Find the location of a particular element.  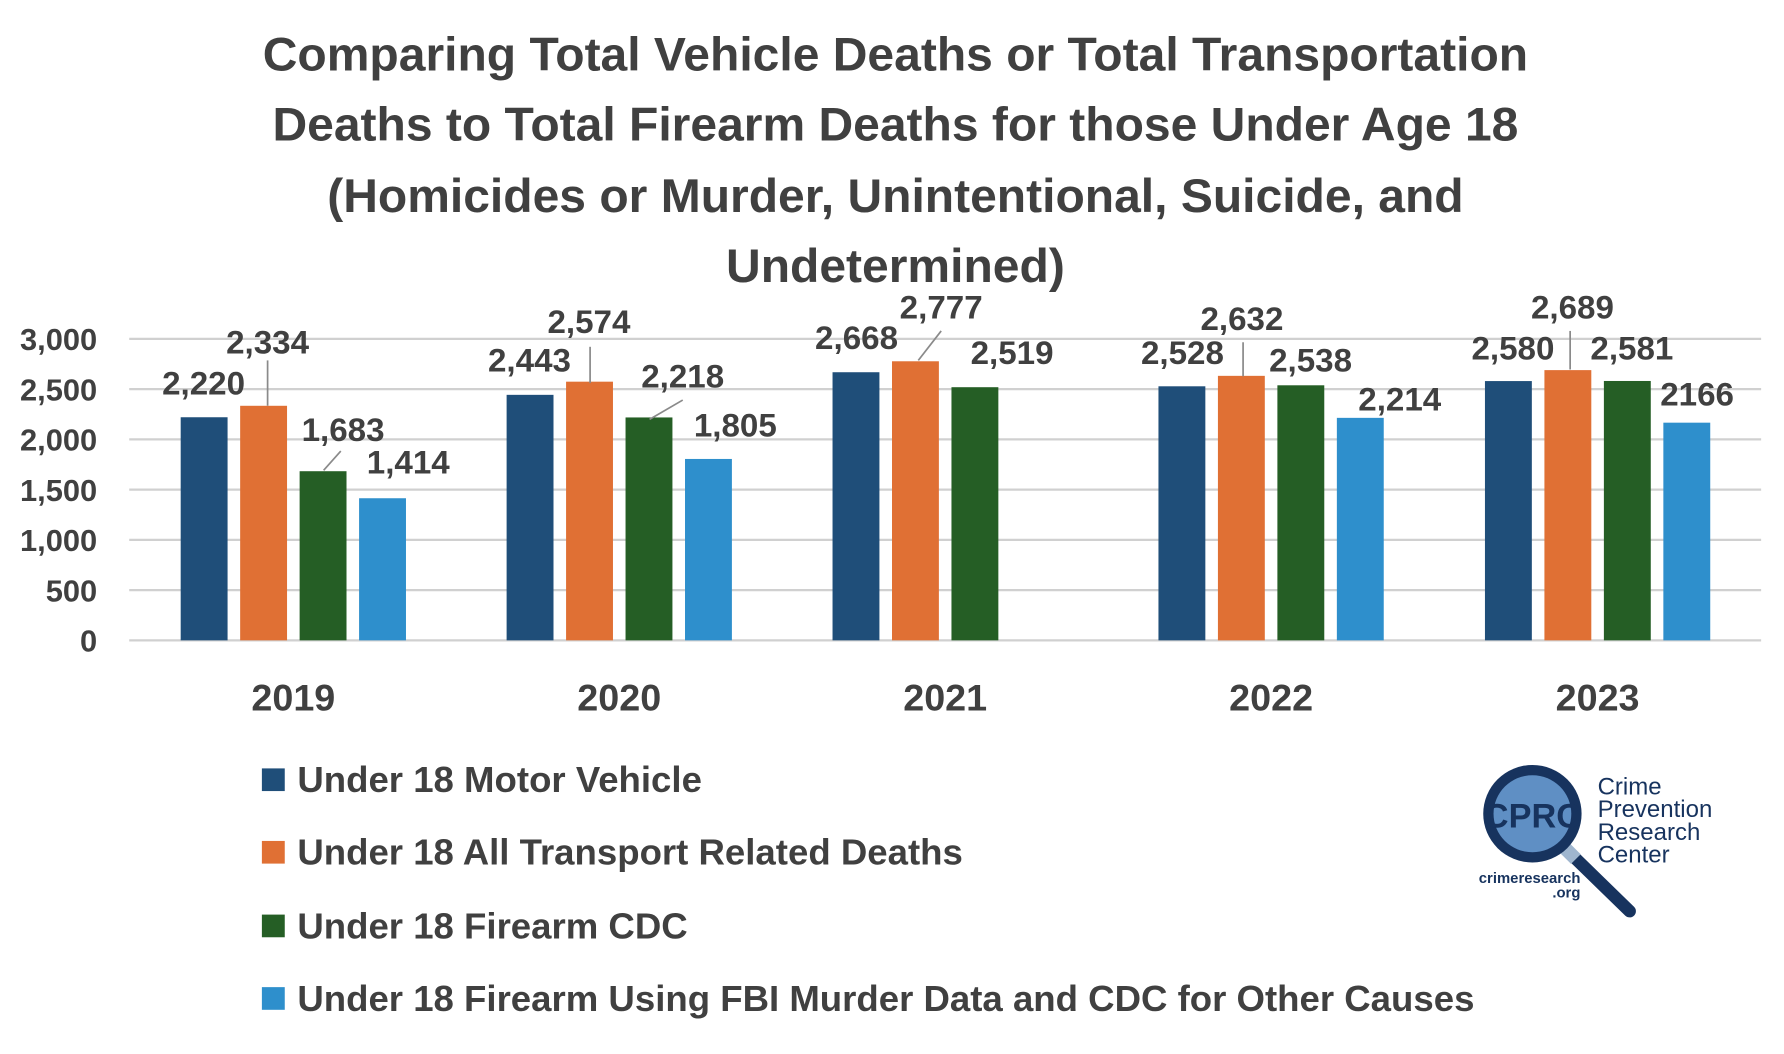

data-label: 2166 is located at coordinates (1697, 394).